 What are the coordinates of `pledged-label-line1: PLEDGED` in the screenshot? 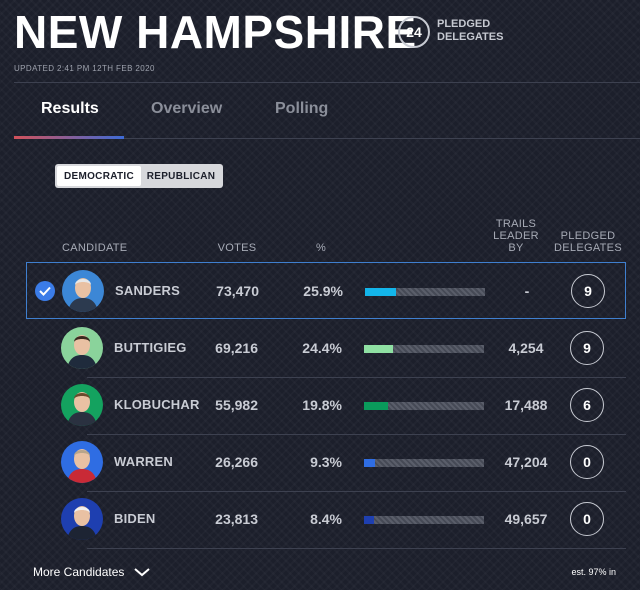 It's located at (464, 24).